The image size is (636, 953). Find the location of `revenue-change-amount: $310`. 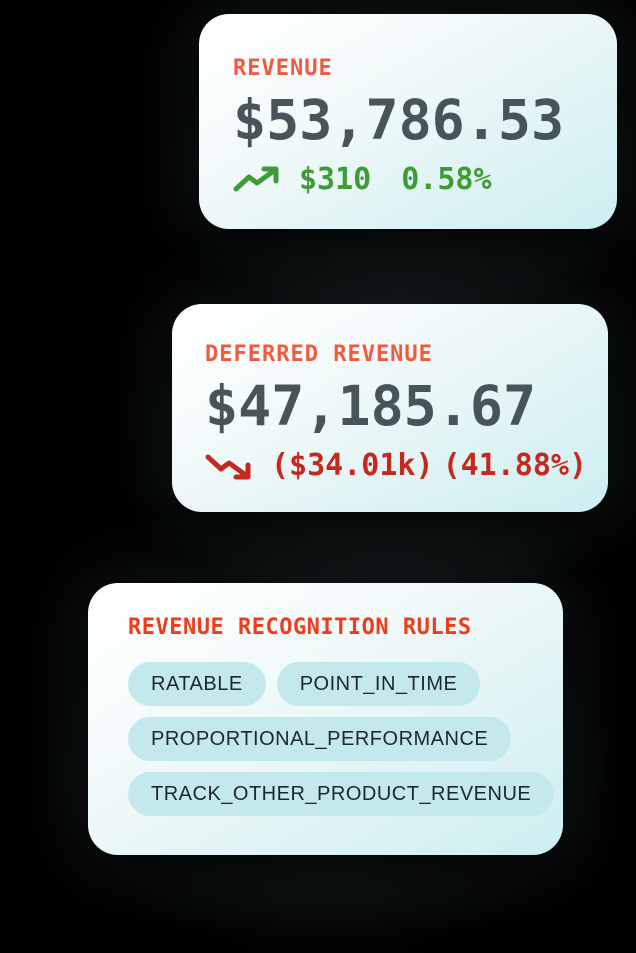

revenue-change-amount: $310 is located at coordinates (335, 180).